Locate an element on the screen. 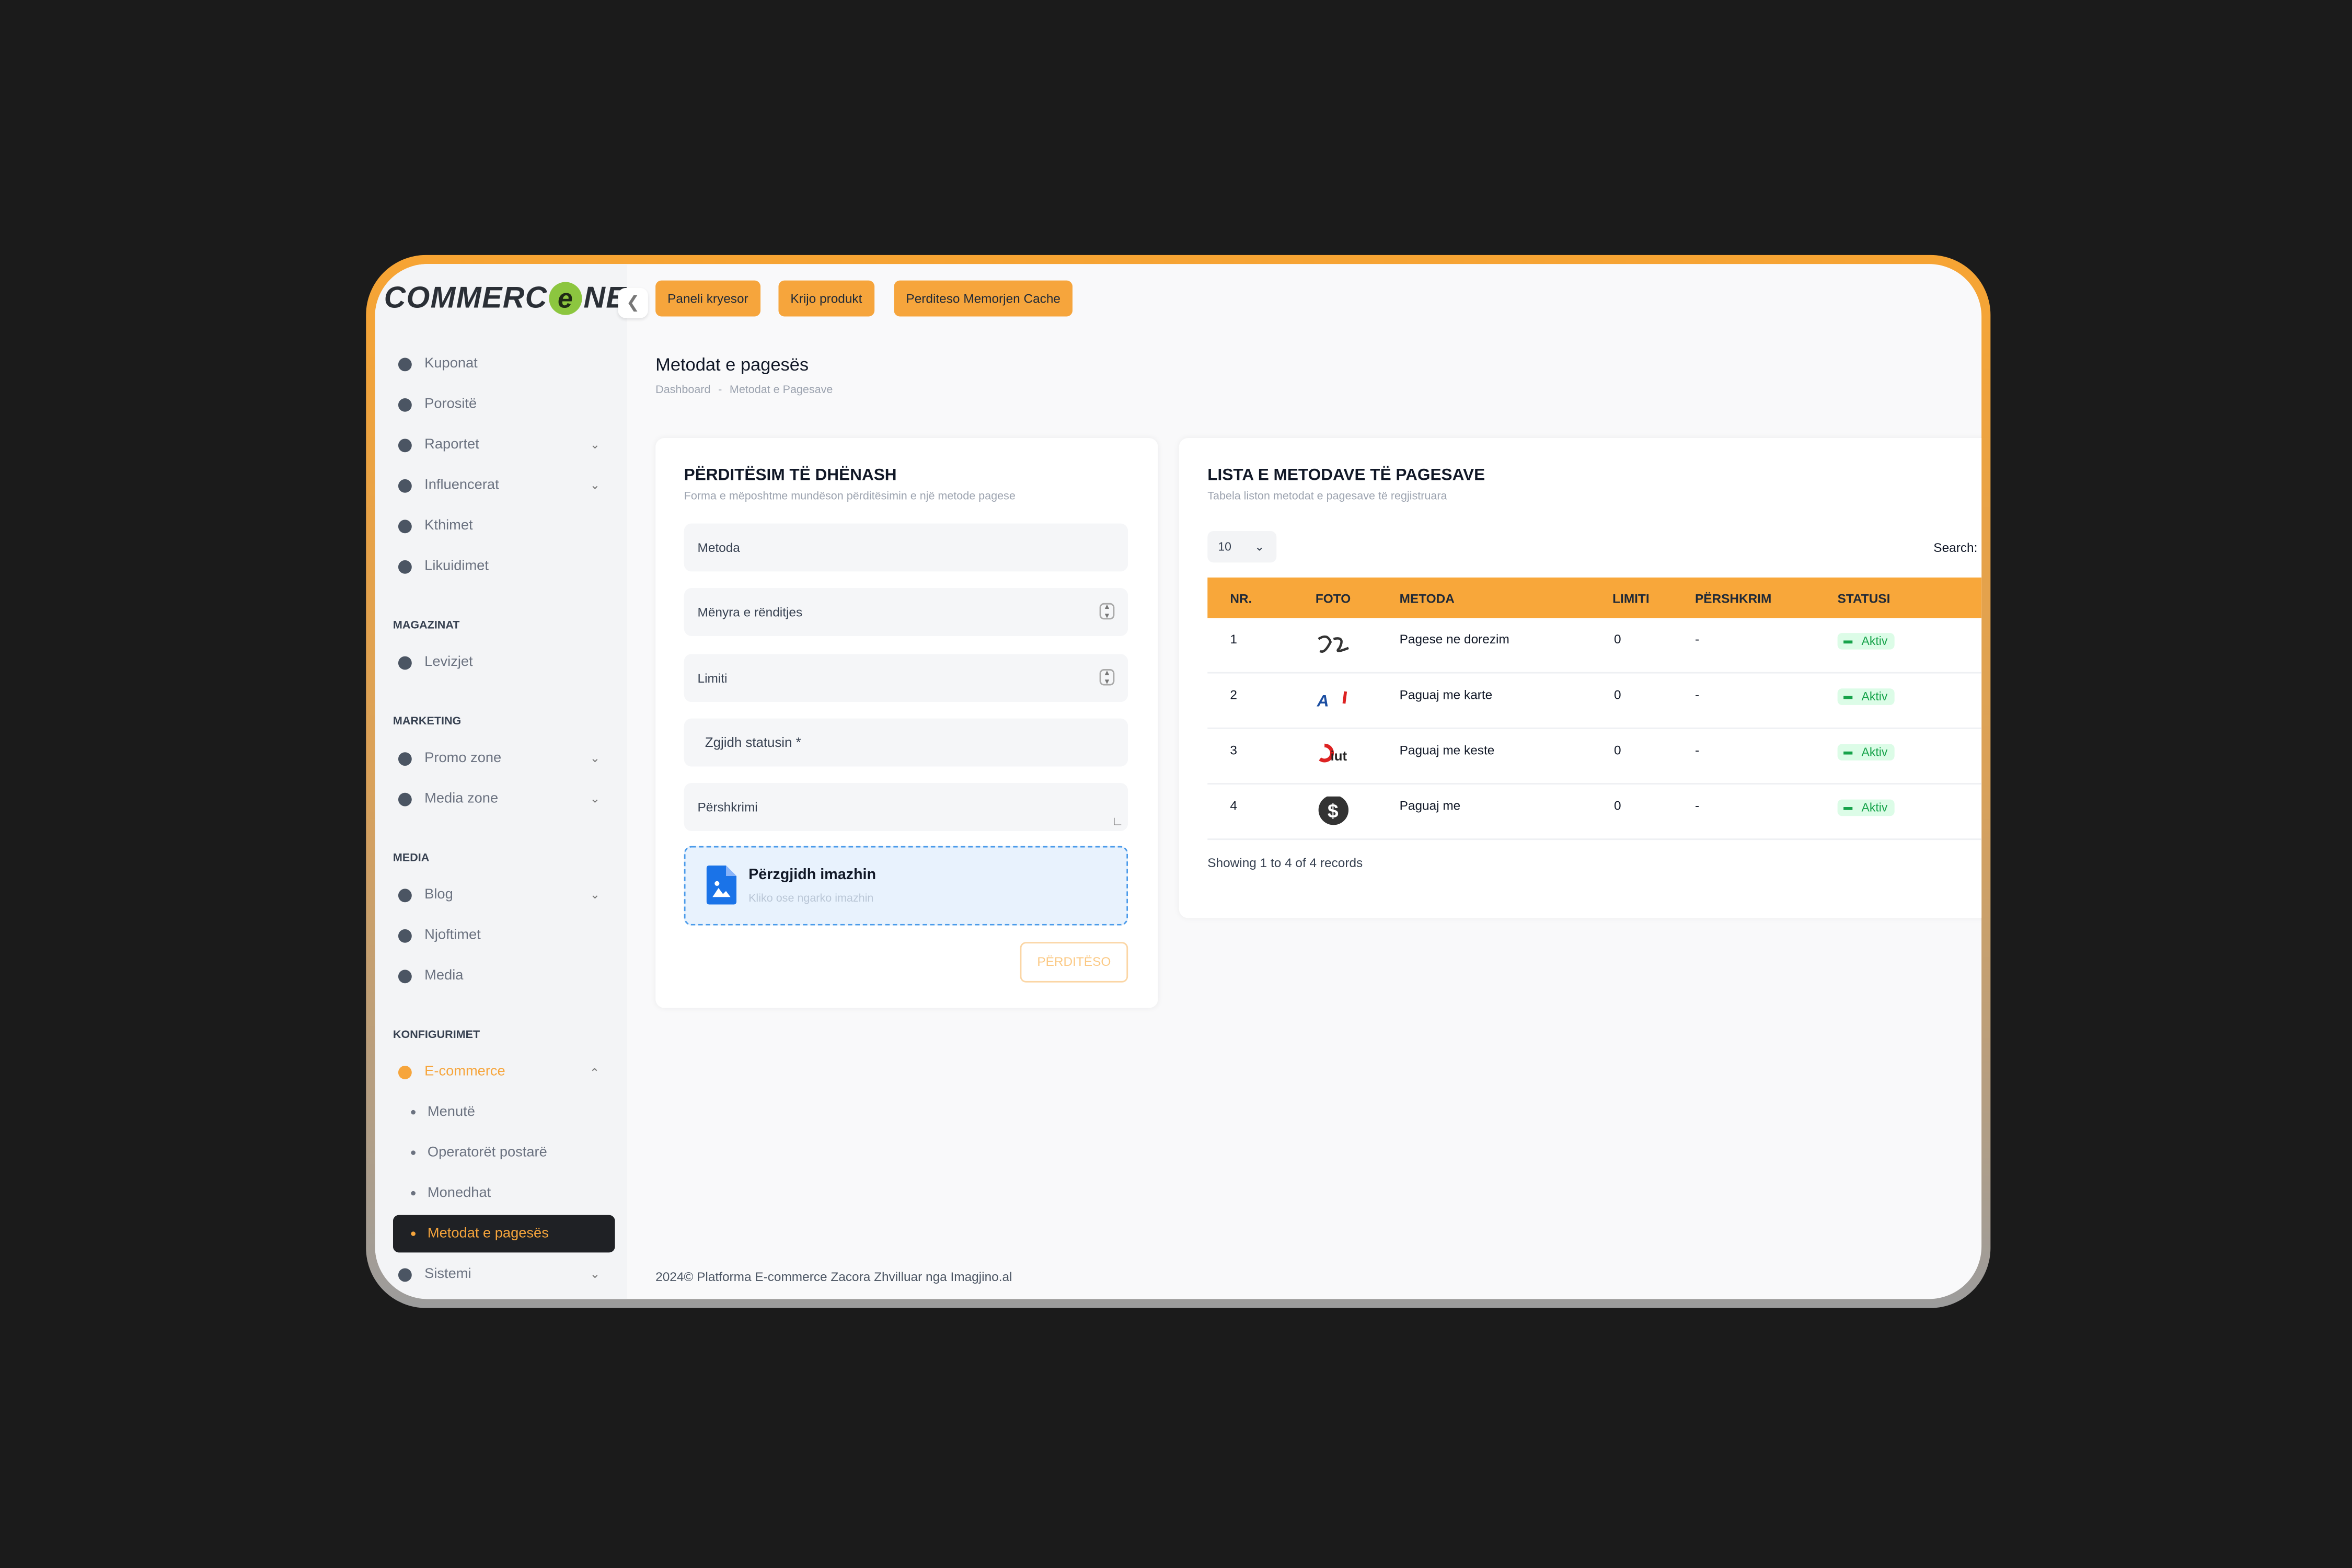  nav-item: Influencerat ⌄ is located at coordinates (504, 485).